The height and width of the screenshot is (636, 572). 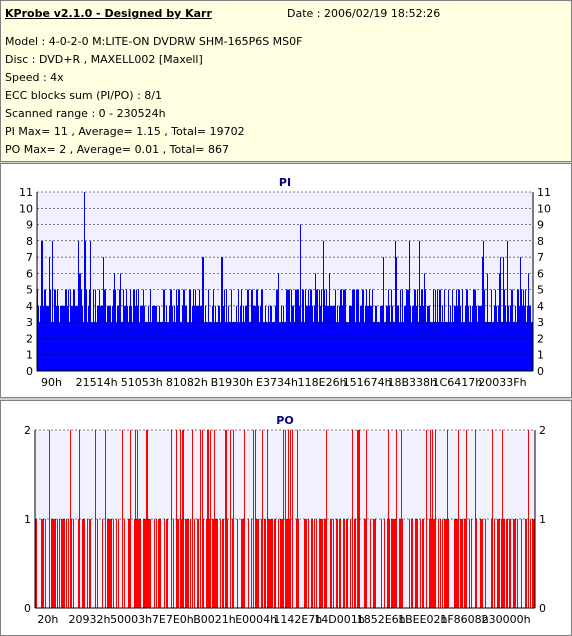 I want to click on x-tick-label: 20033Fh, so click(x=502, y=382).